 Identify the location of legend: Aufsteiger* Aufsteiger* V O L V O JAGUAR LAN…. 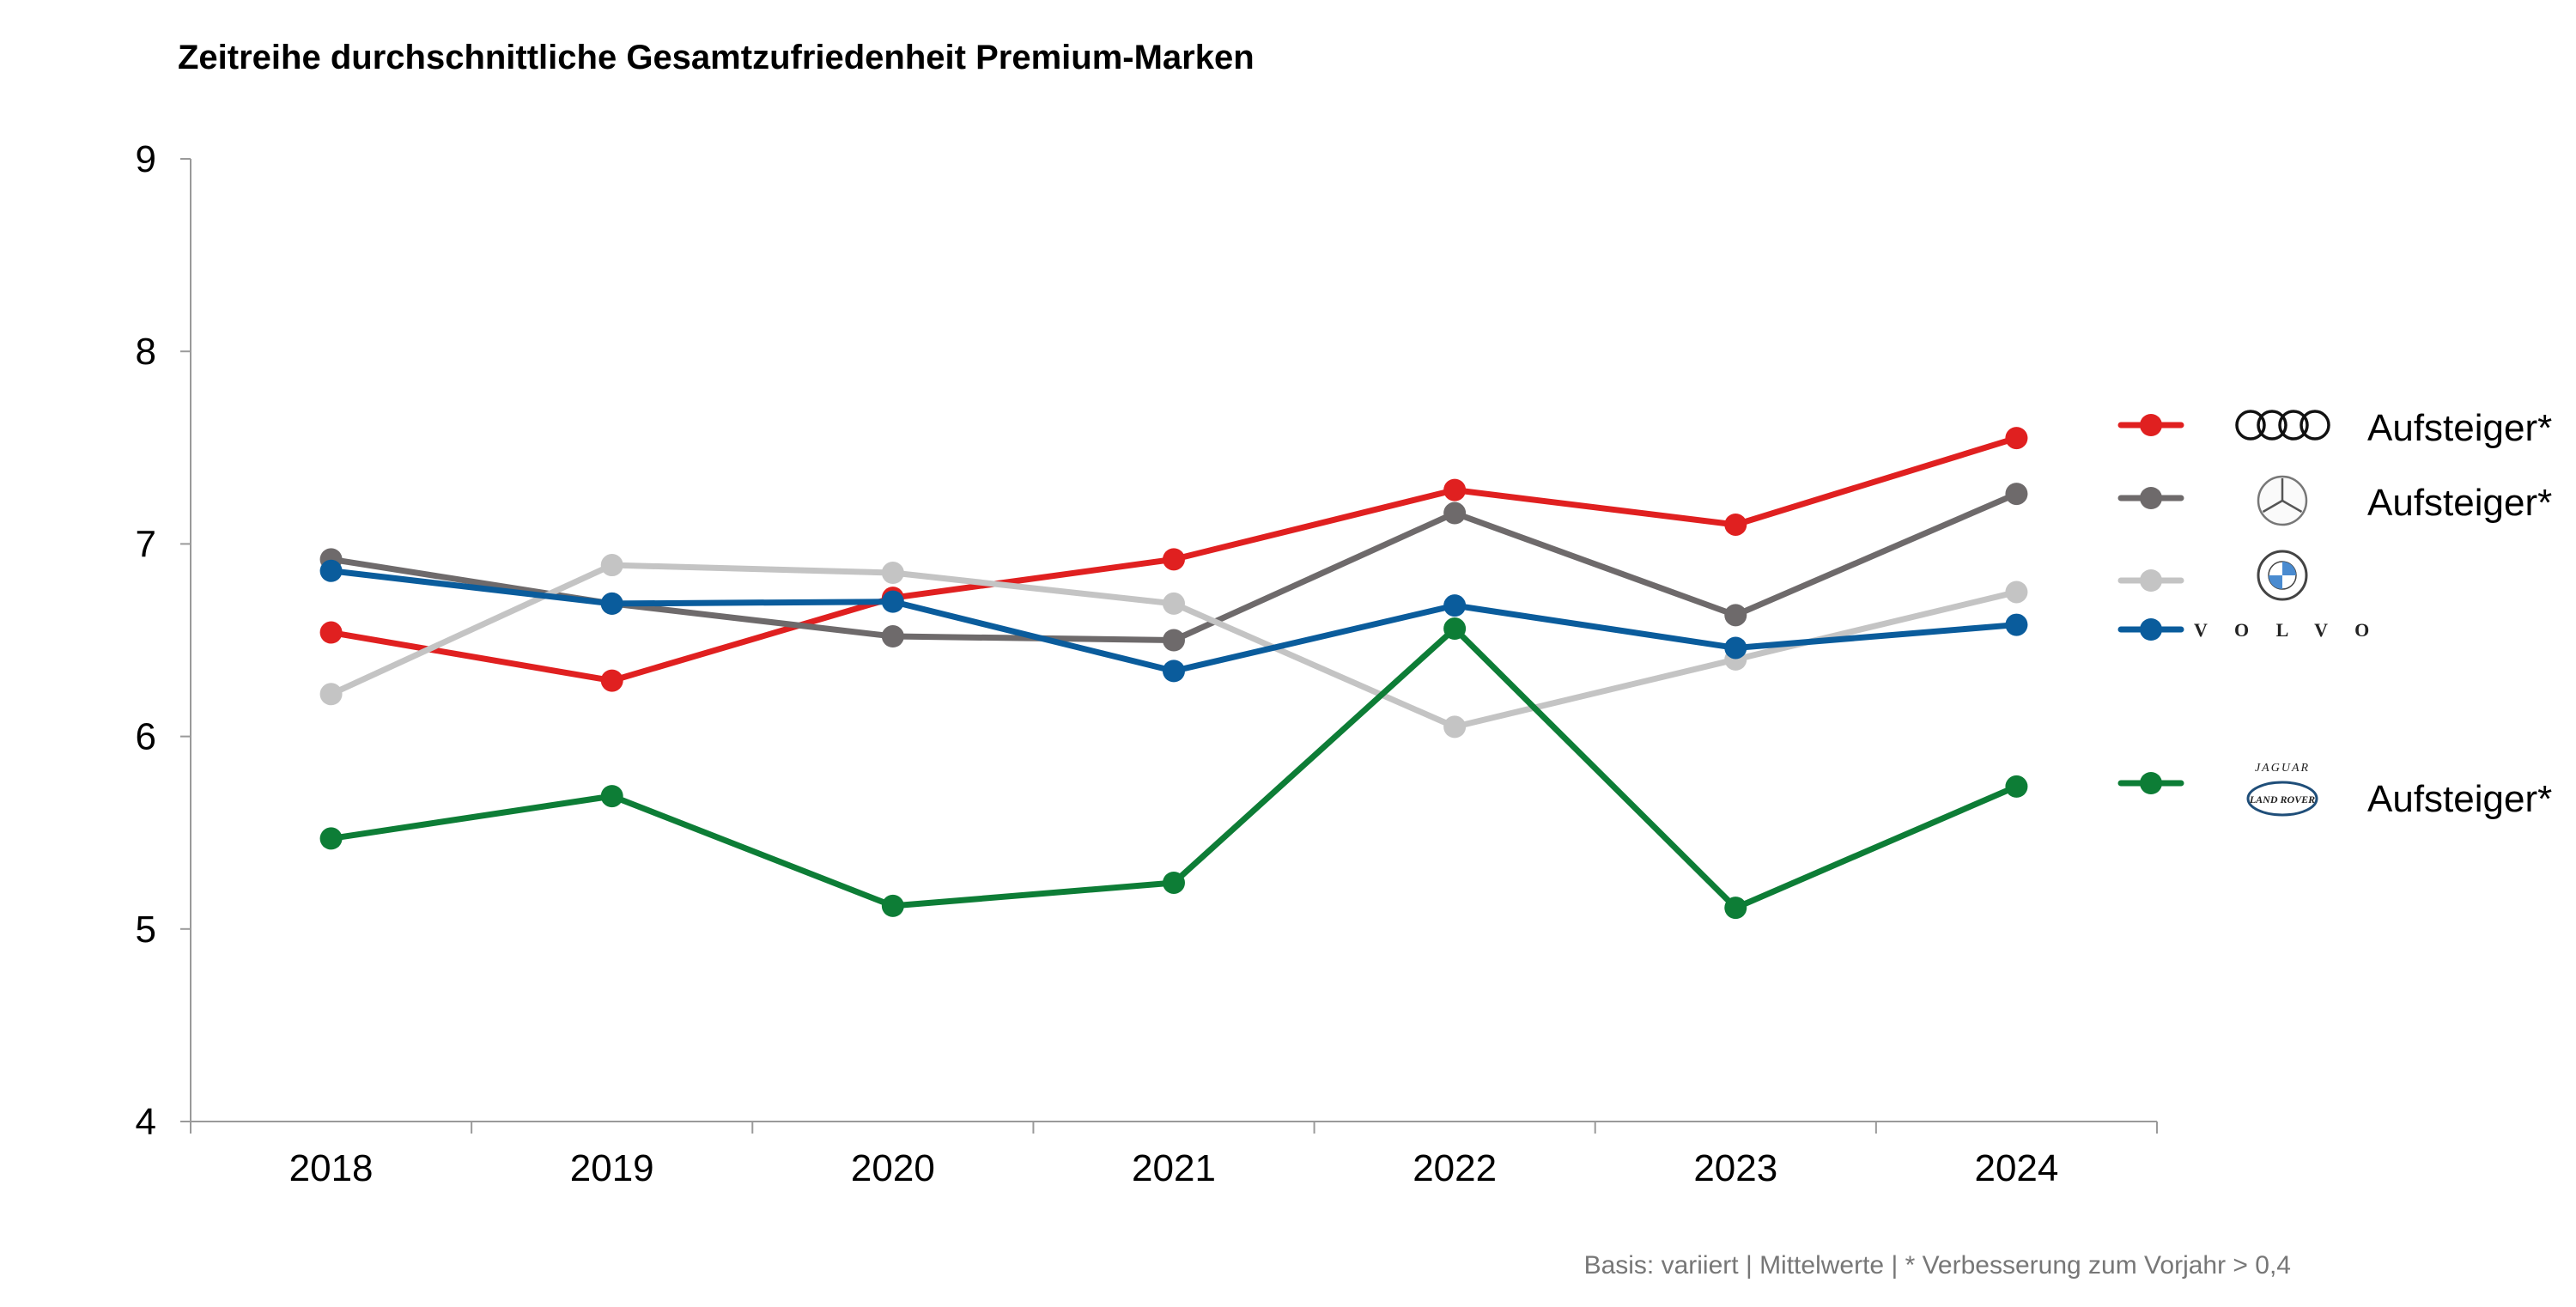
(2334, 613).